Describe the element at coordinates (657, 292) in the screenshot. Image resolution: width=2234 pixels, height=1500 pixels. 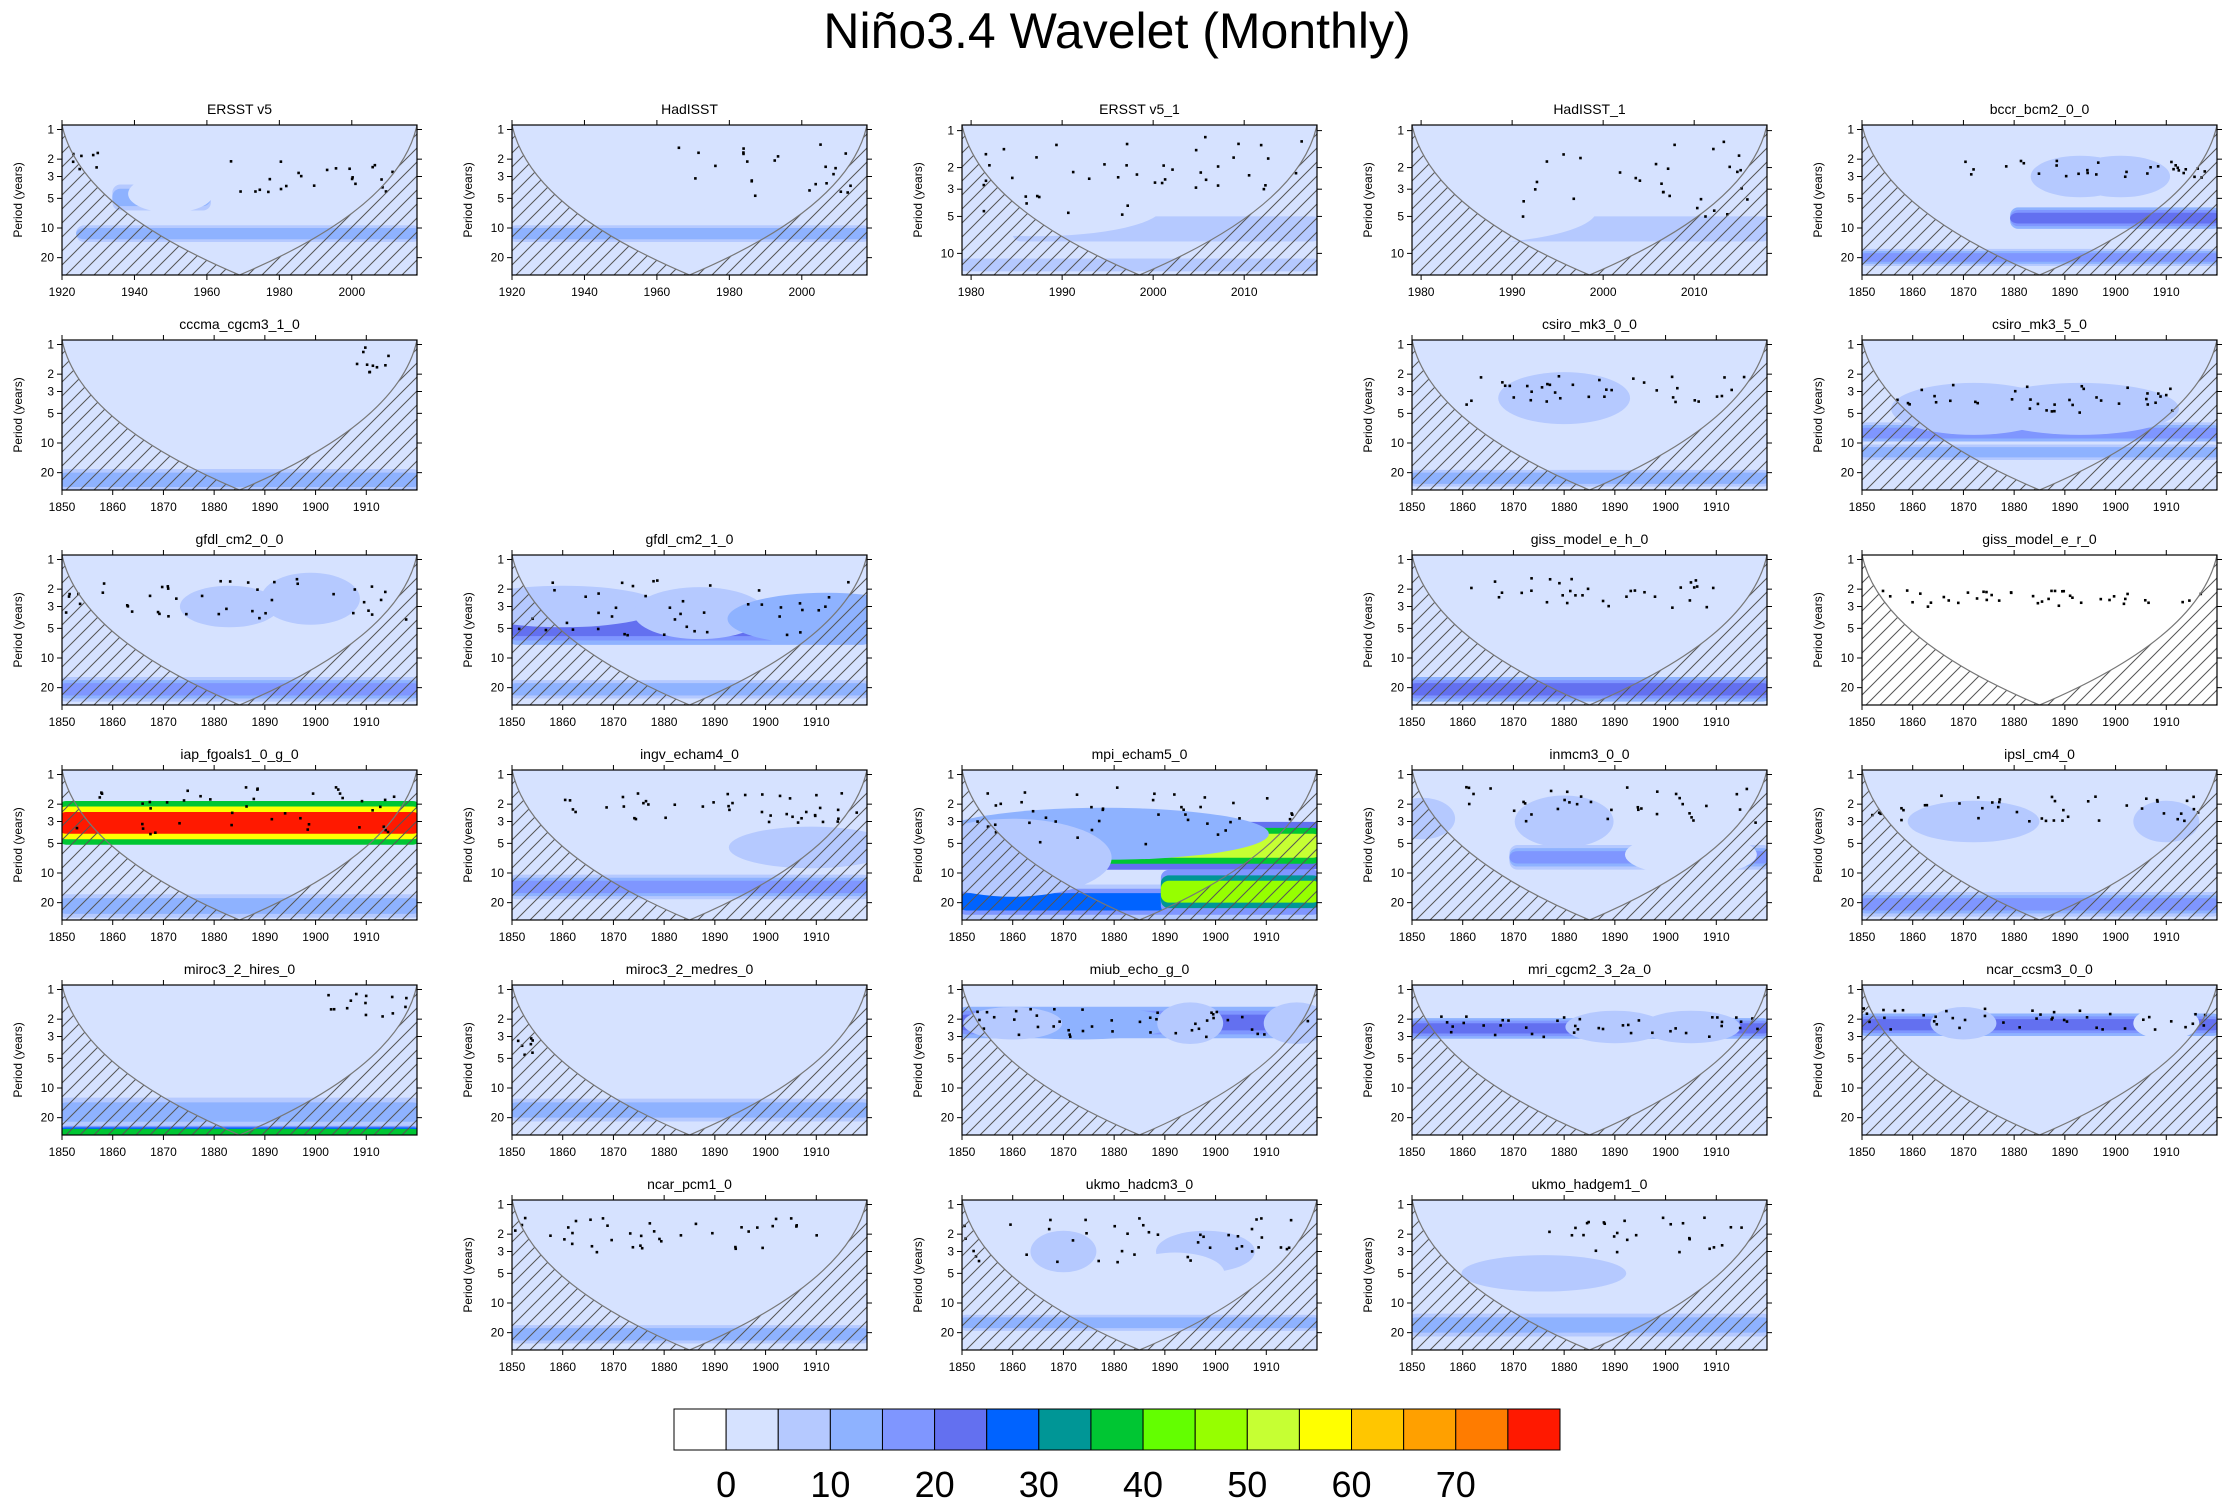
I see `x-tick-label: 1960` at that location.